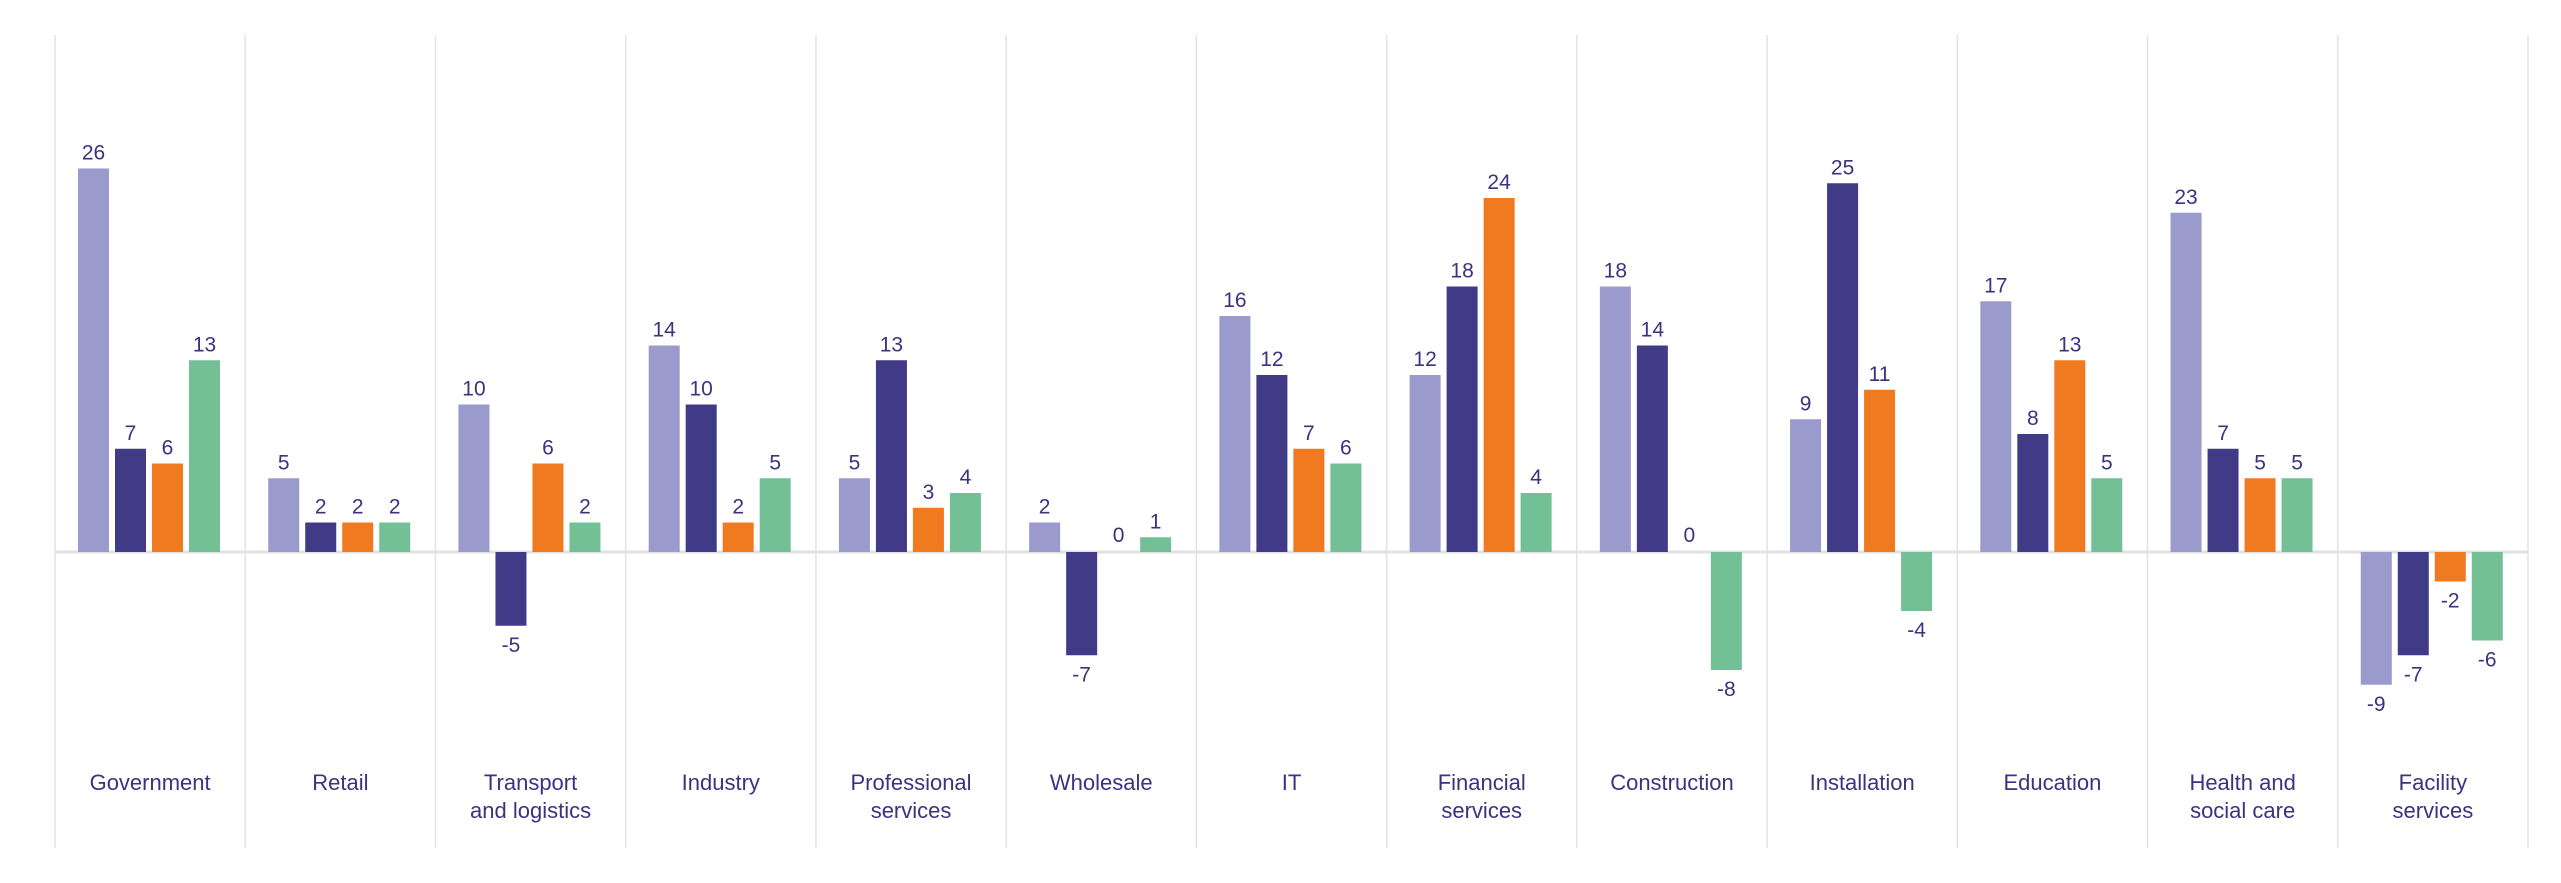  I want to click on category-label-line: Professional, so click(910, 782).